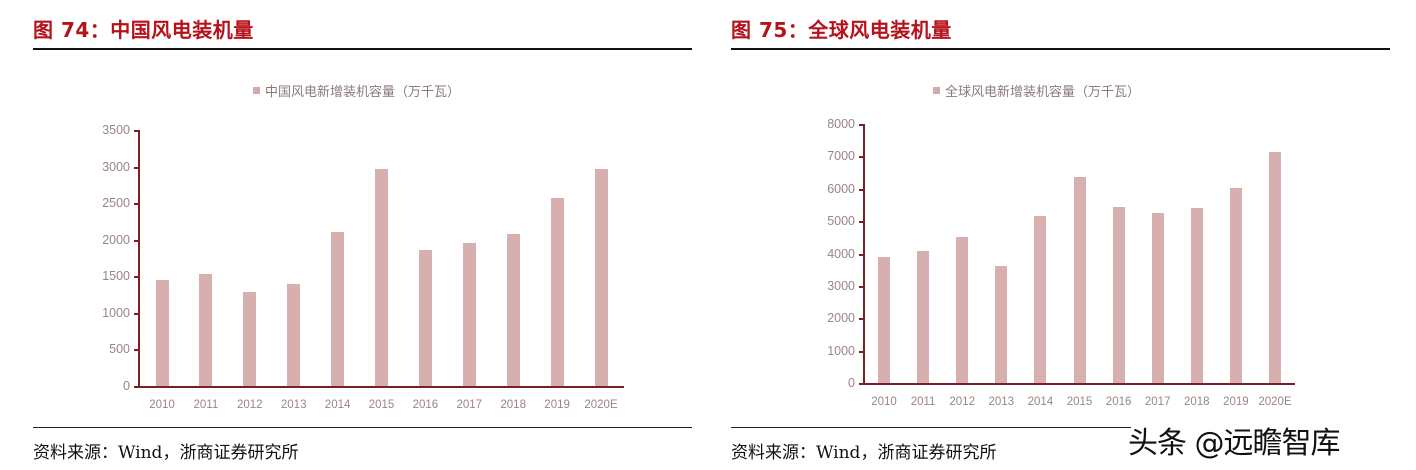 The width and height of the screenshot is (1416, 470). What do you see at coordinates (162, 405) in the screenshot?
I see `figure-74-x-tick-label: 2010` at bounding box center [162, 405].